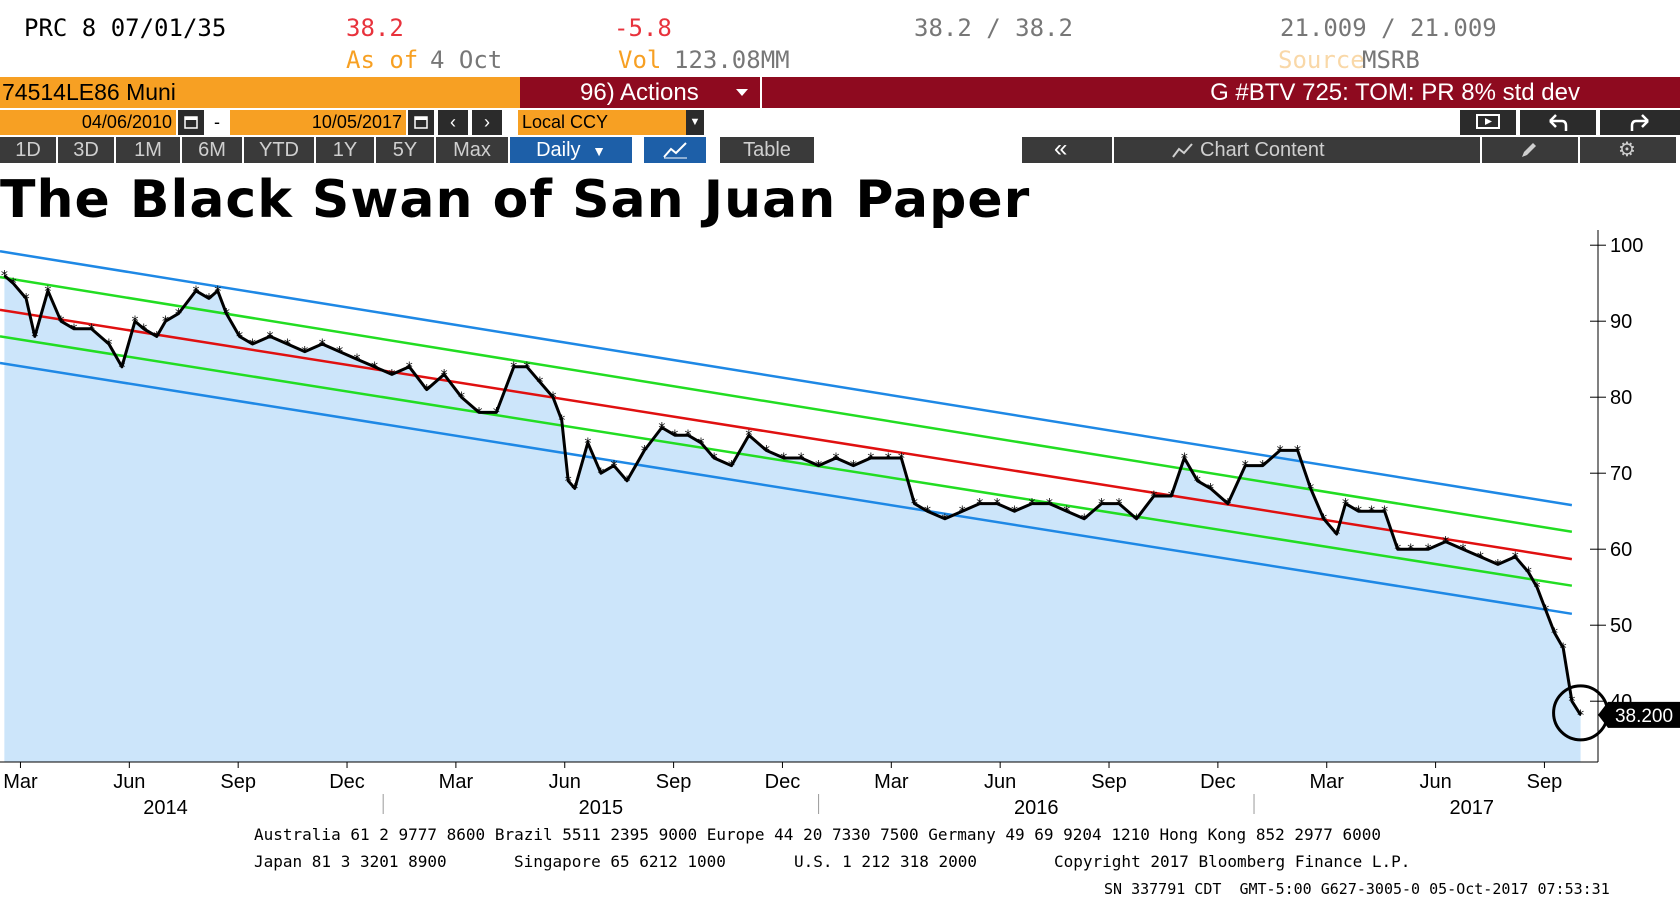  Describe the element at coordinates (1621, 474) in the screenshot. I see `y-tick-label: 70` at that location.